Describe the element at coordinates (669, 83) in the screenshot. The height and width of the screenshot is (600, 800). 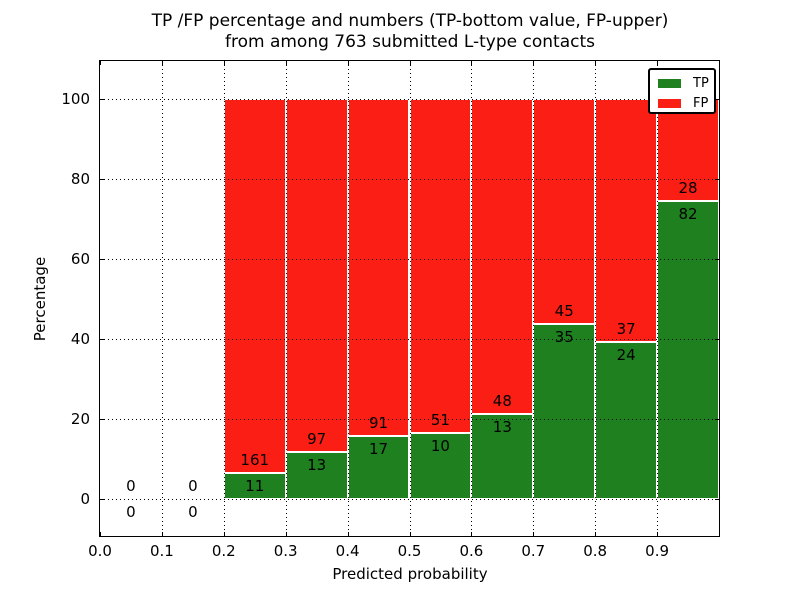
I see `legend-swatch-tp` at that location.